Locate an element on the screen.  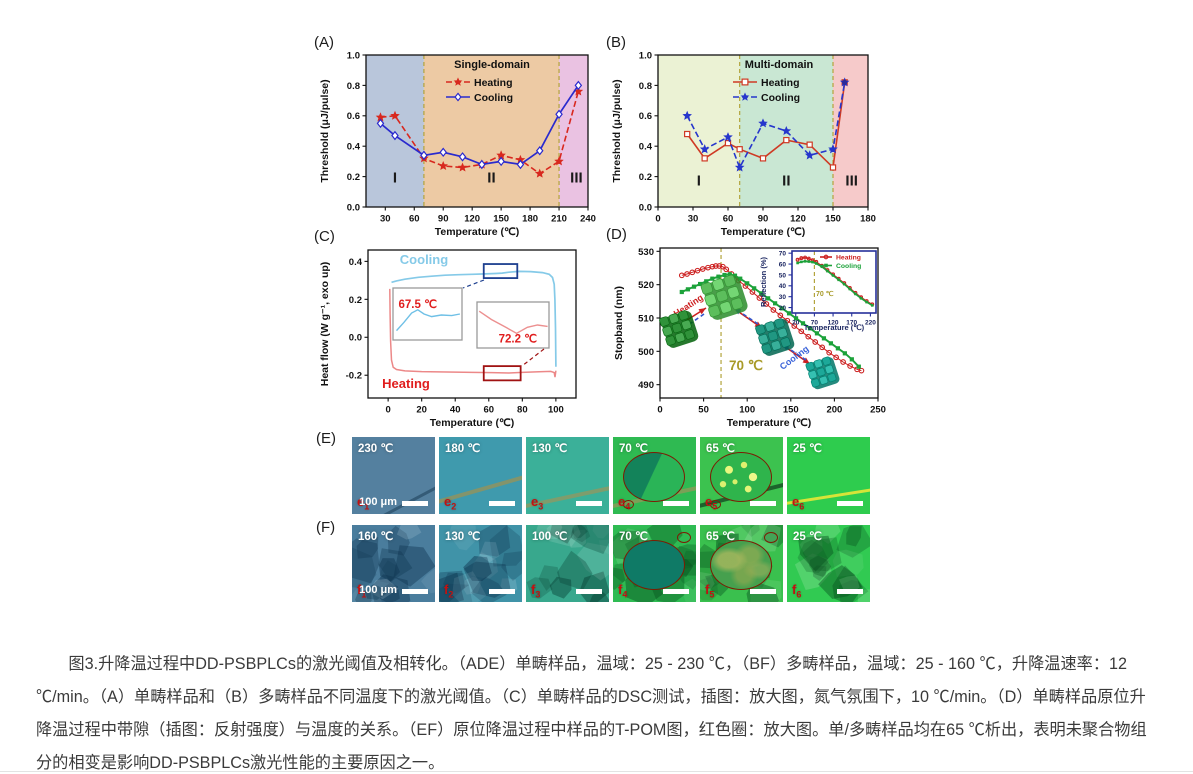
svg-text: Multi-domain is located at coordinates (779, 65).